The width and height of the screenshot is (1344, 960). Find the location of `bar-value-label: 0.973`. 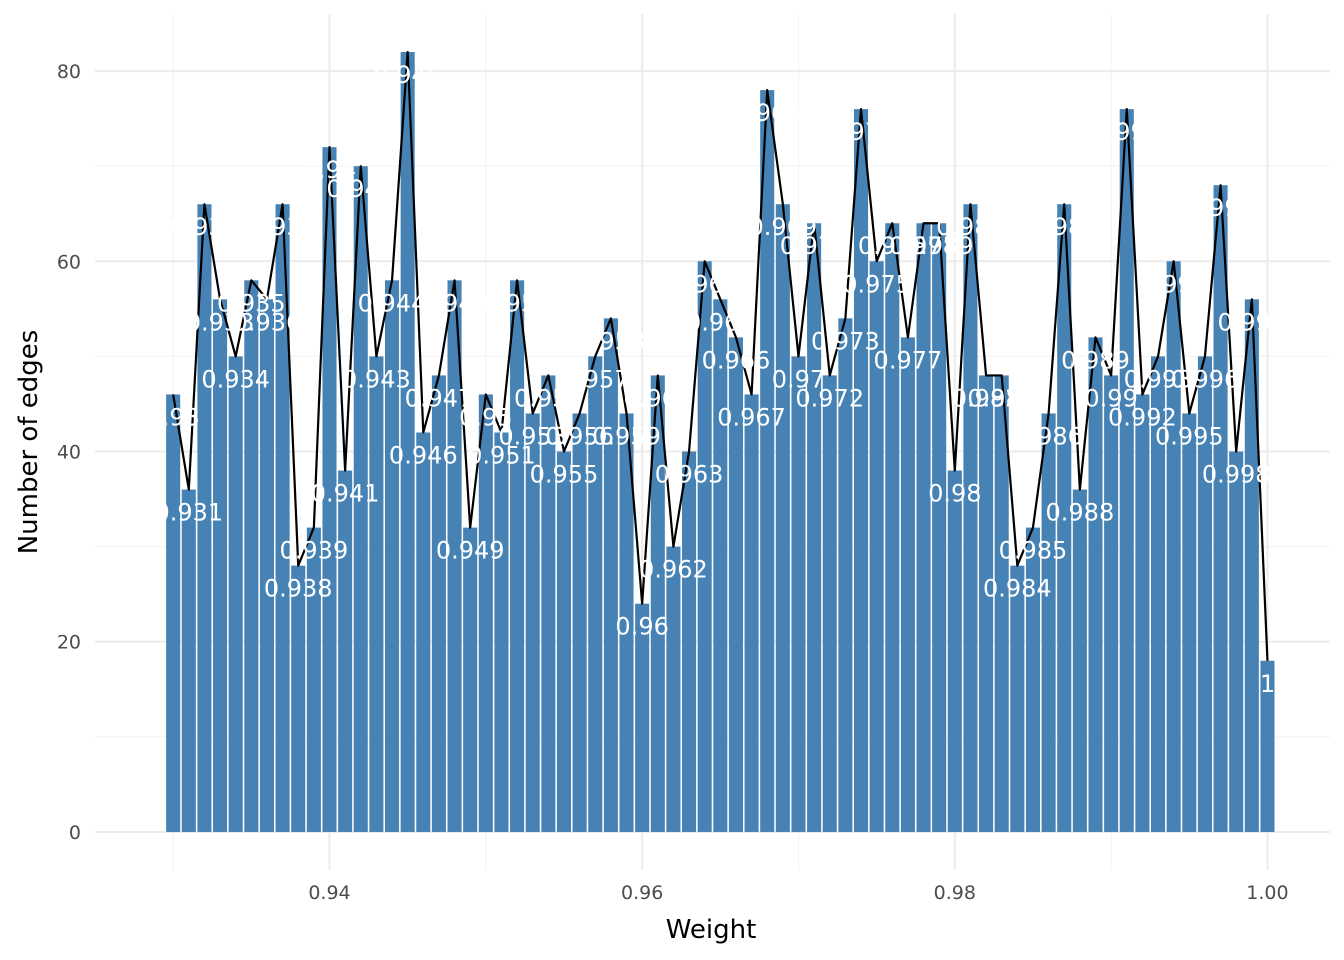

bar-value-label: 0.973 is located at coordinates (845, 341).